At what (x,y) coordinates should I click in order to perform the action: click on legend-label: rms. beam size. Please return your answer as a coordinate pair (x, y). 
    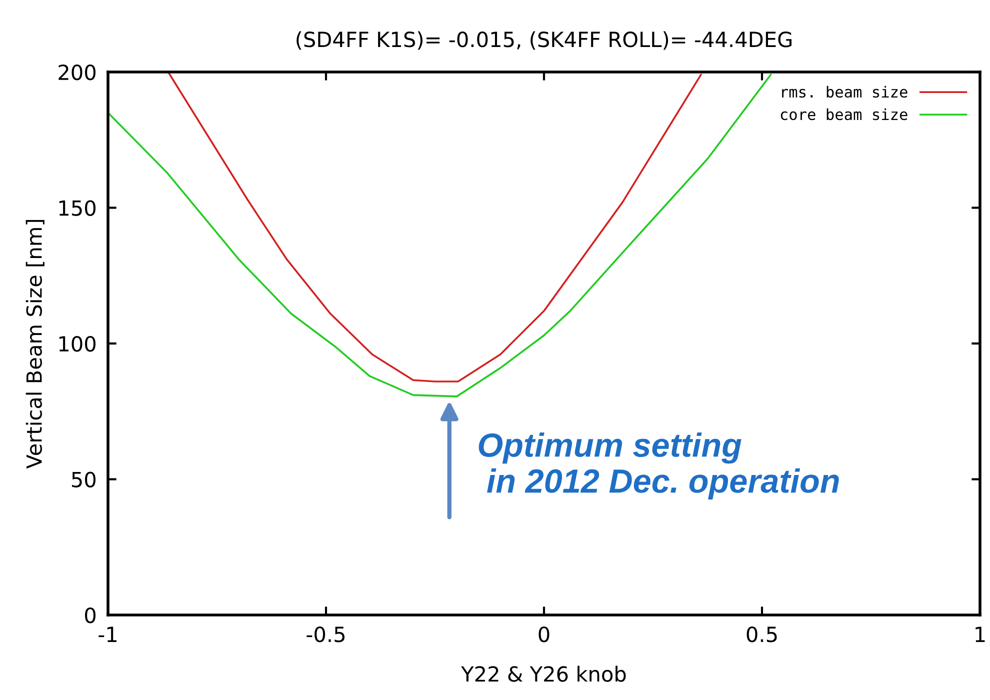
    Looking at the image, I should click on (845, 92).